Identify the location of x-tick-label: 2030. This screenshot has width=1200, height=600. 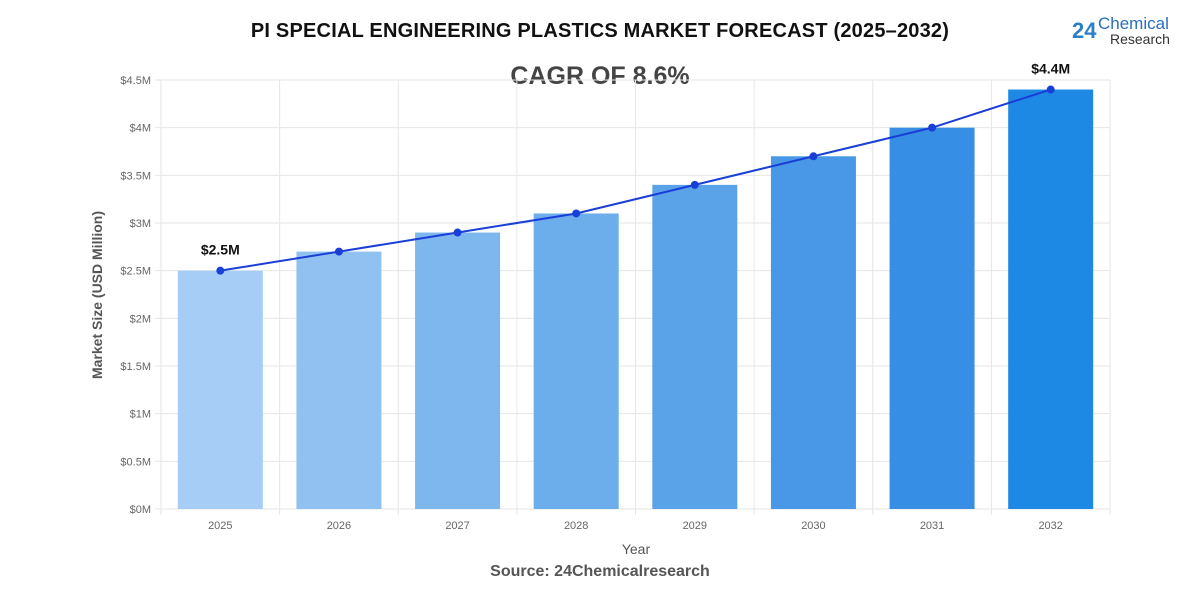
(813, 526).